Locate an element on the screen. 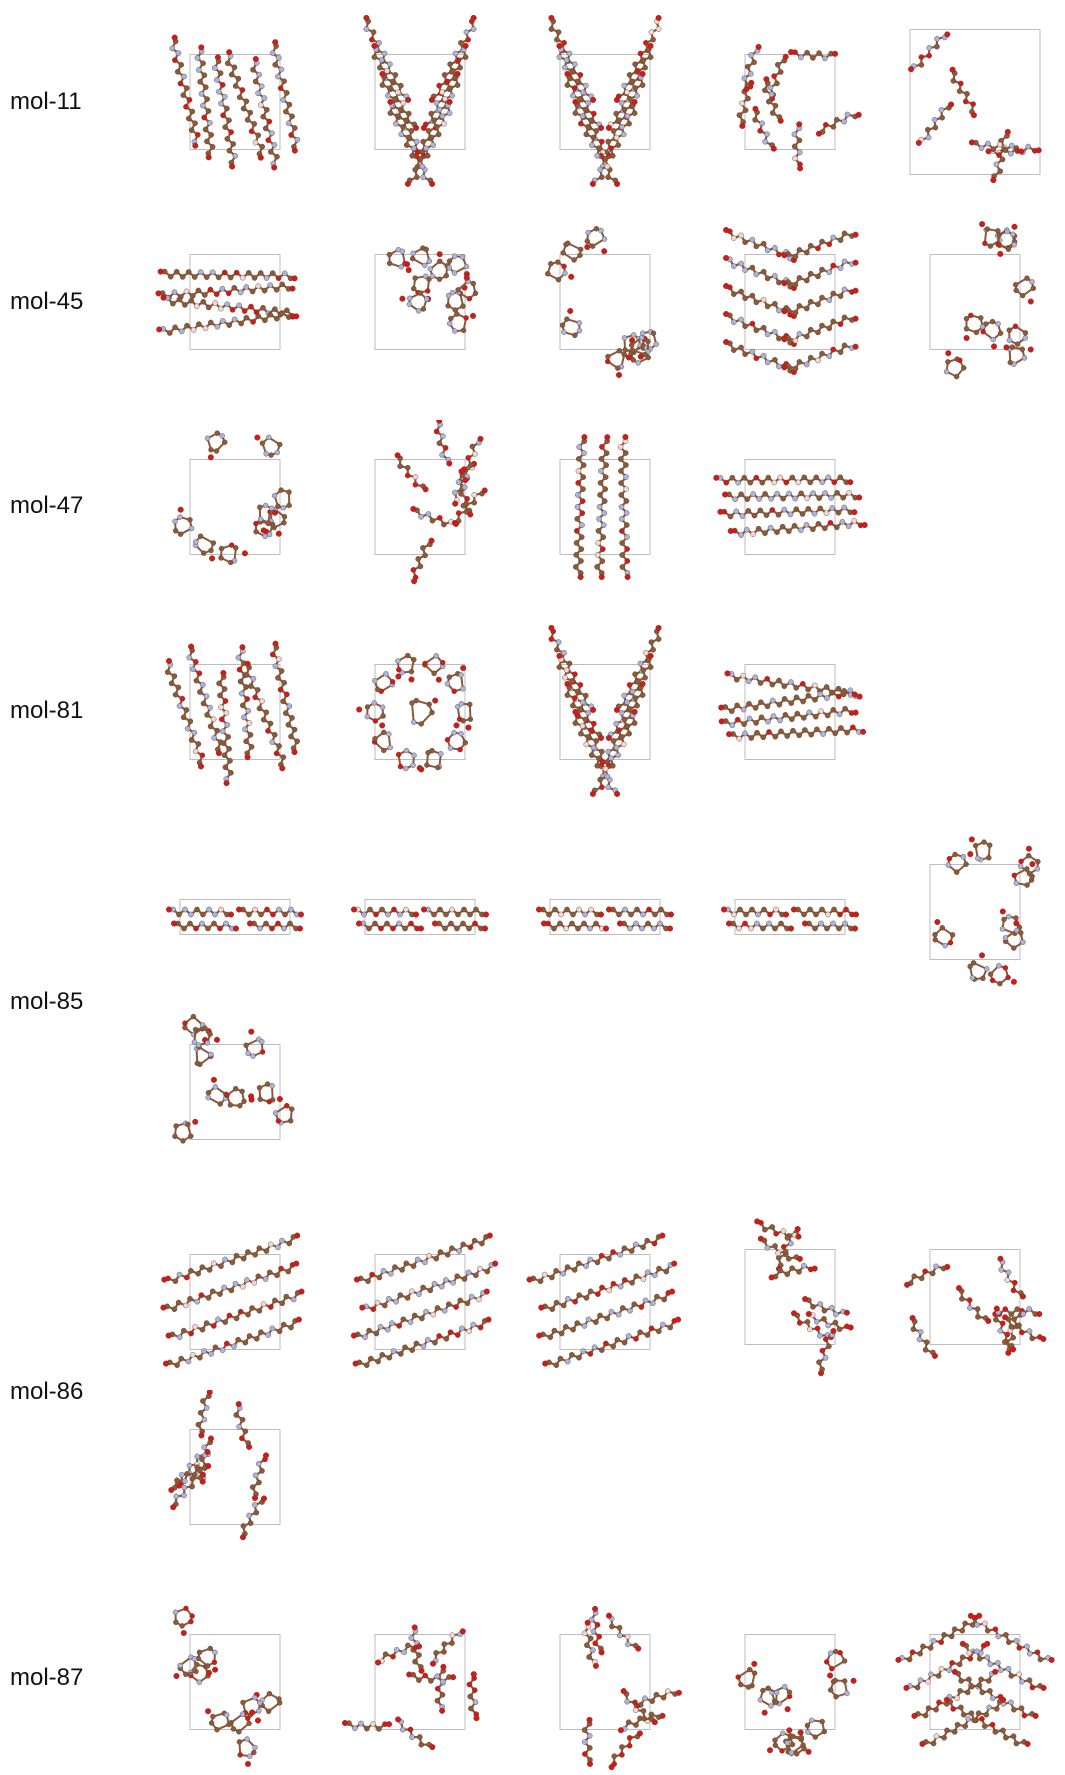  row-label-mol-86: mol-86 is located at coordinates (47, 1391).